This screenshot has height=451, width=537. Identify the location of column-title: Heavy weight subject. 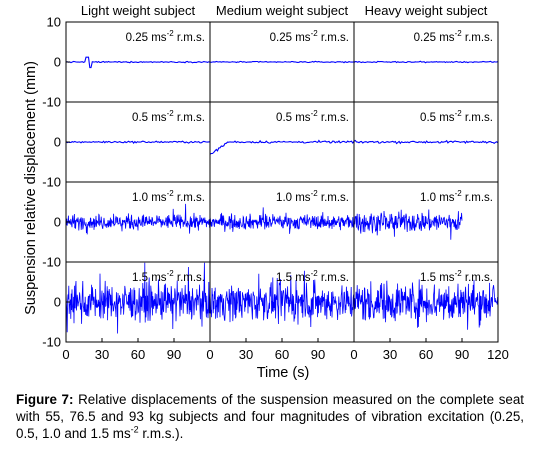
(426, 10).